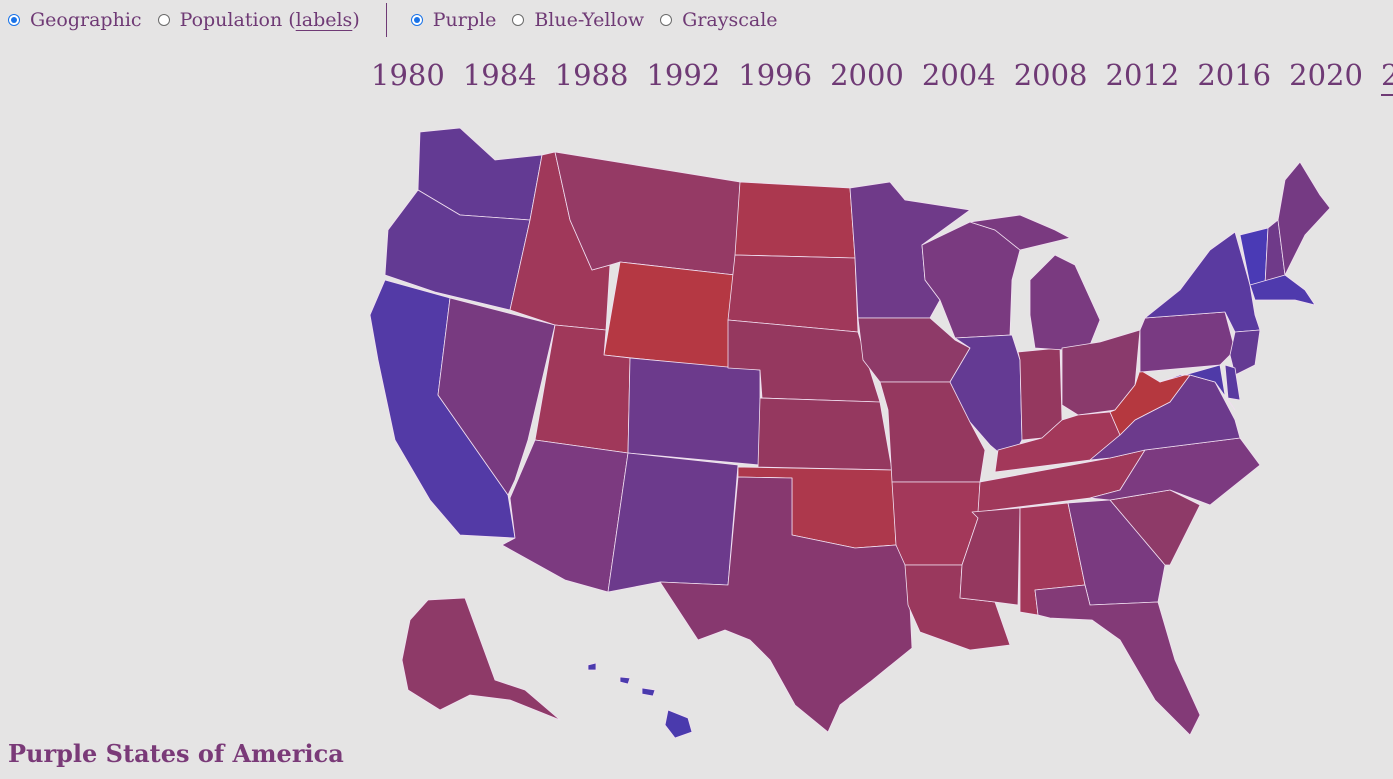  I want to click on population-label: Population (labels), so click(270, 20).